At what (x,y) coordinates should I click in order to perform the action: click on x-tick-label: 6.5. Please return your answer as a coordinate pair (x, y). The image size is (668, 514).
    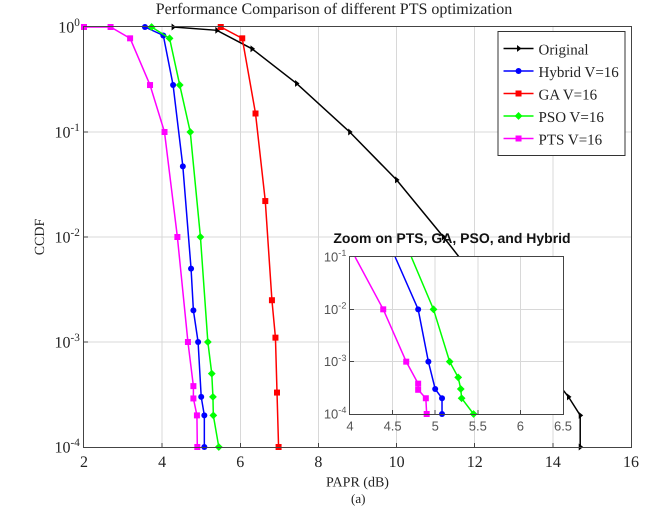
    Looking at the image, I should click on (563, 426).